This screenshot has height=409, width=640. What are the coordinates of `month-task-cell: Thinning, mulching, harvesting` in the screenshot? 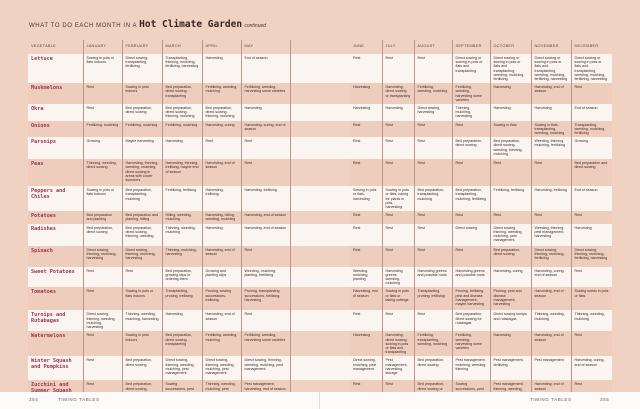 It's located at (470, 112).